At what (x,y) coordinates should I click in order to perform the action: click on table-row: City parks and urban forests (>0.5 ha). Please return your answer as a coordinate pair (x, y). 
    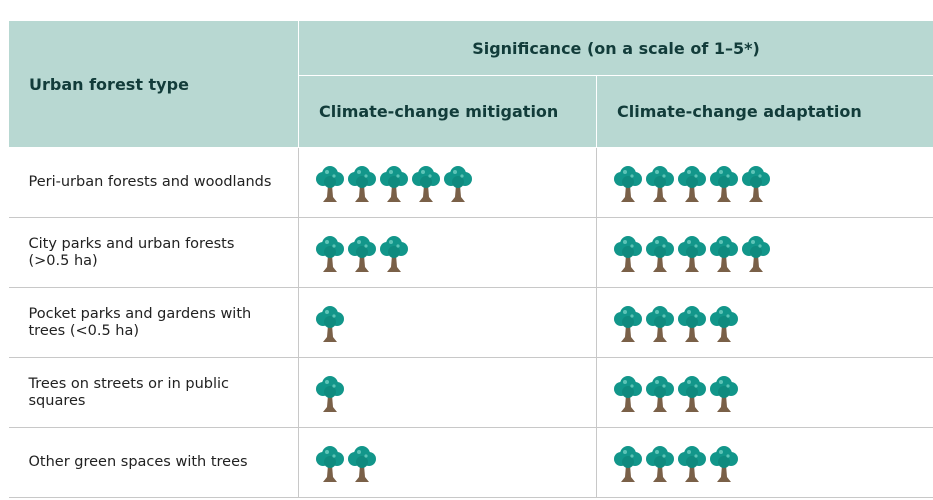
    Looking at the image, I should click on (470, 252).